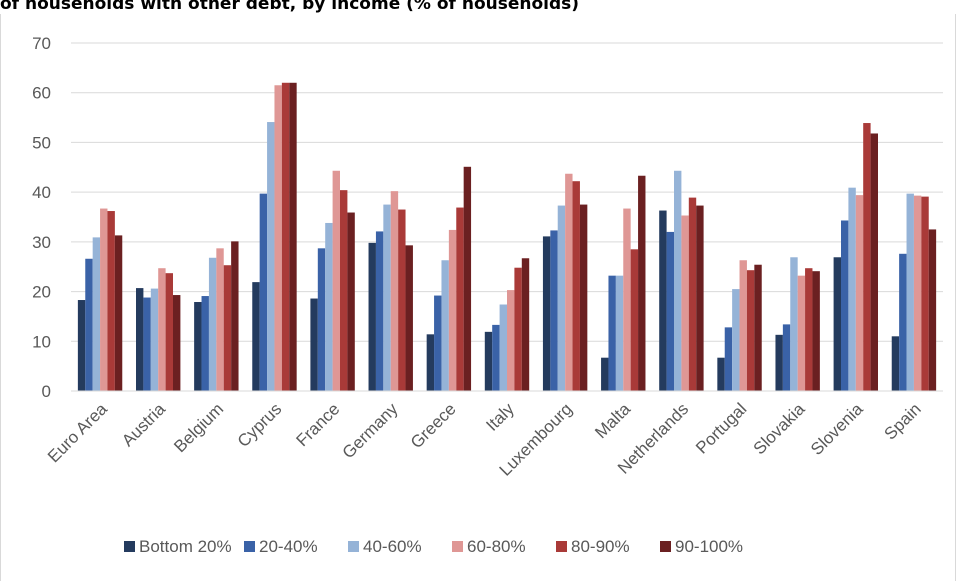 This screenshot has height=581, width=956. Describe the element at coordinates (96, 314) in the screenshot. I see `bar-euro-area-40-60pct` at that location.